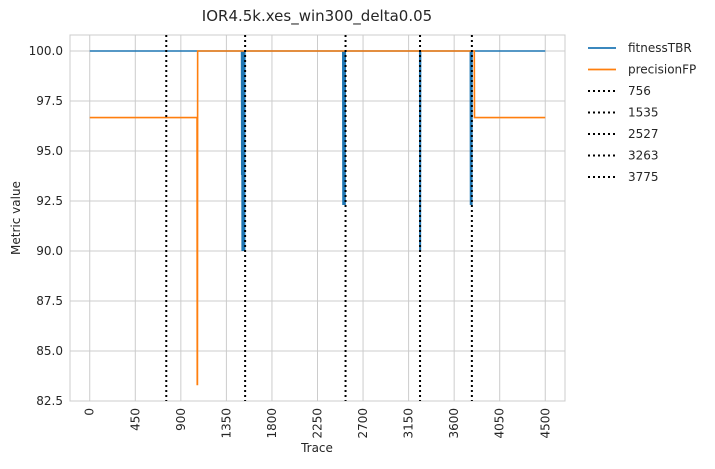 Image resolution: width=715 pixels, height=469 pixels. What do you see at coordinates (49, 201) in the screenshot?
I see `y-tick-label: 92.5` at bounding box center [49, 201].